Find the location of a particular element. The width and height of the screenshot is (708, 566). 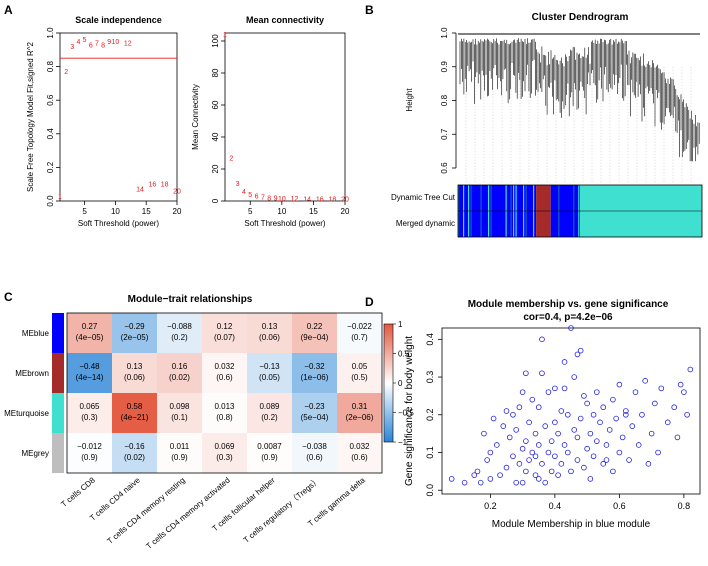

point-label: 3 is located at coordinates (72, 47).